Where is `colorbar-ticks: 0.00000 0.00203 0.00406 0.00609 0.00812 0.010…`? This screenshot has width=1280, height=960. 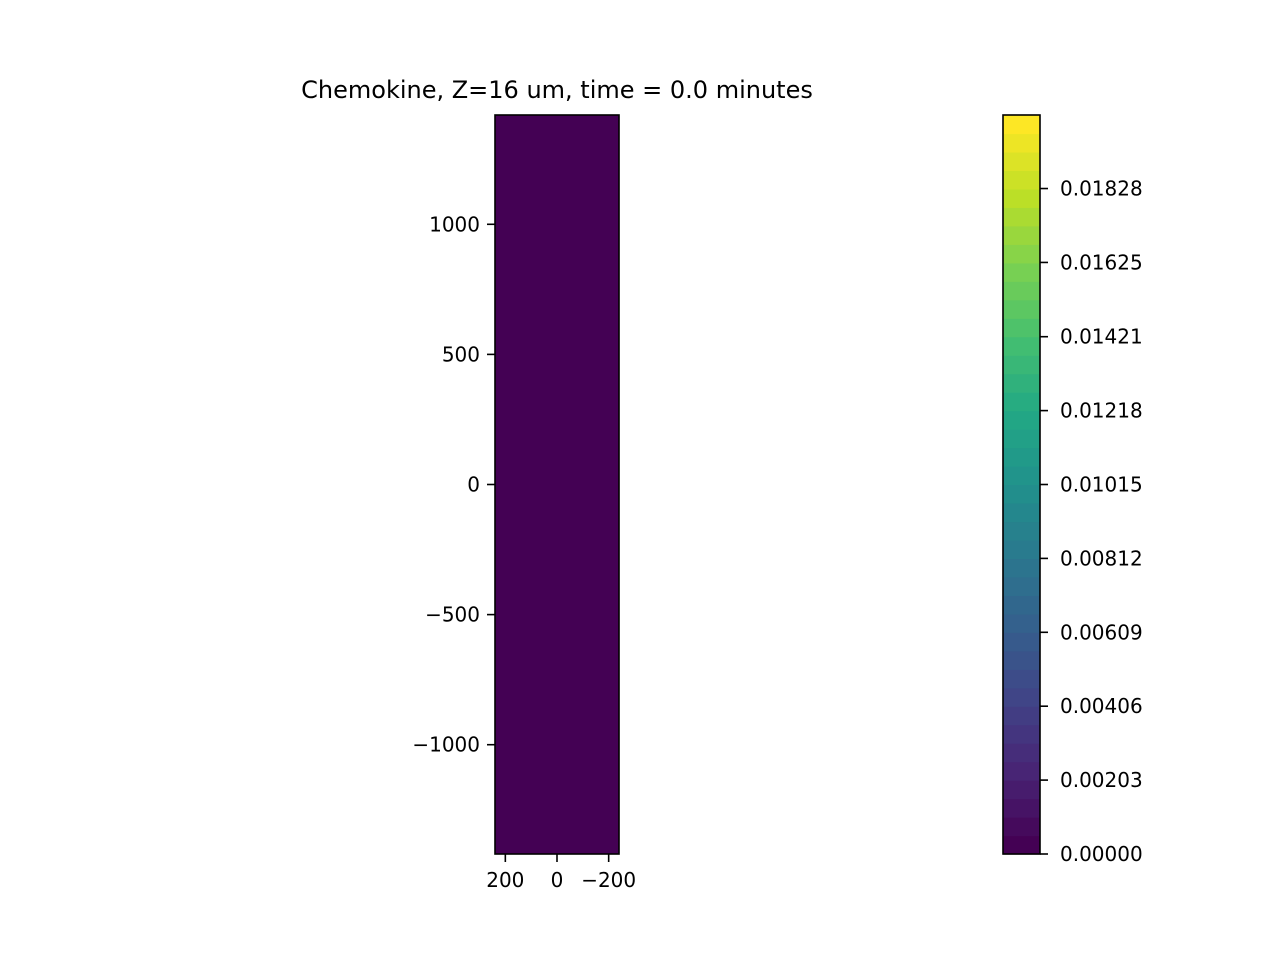
colorbar-ticks: 0.00000 0.00203 0.00406 0.00609 0.00812 0.010… is located at coordinates (1091, 521).